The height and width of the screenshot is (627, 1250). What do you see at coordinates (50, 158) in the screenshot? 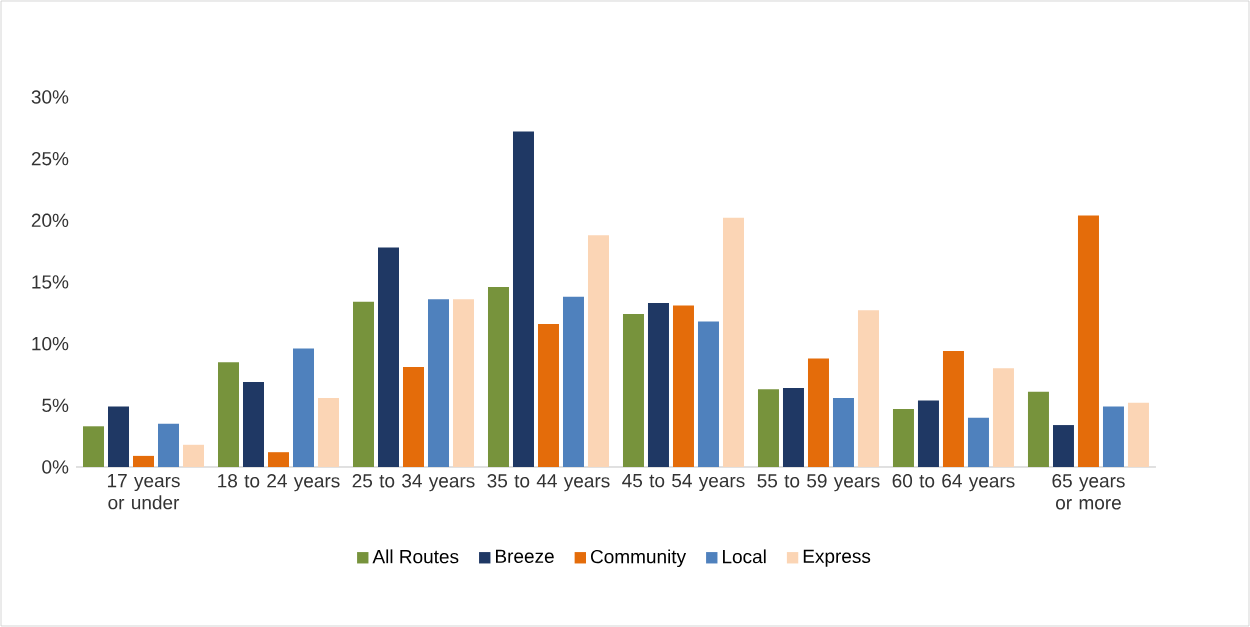
I see `y-tick-label: 25%` at bounding box center [50, 158].